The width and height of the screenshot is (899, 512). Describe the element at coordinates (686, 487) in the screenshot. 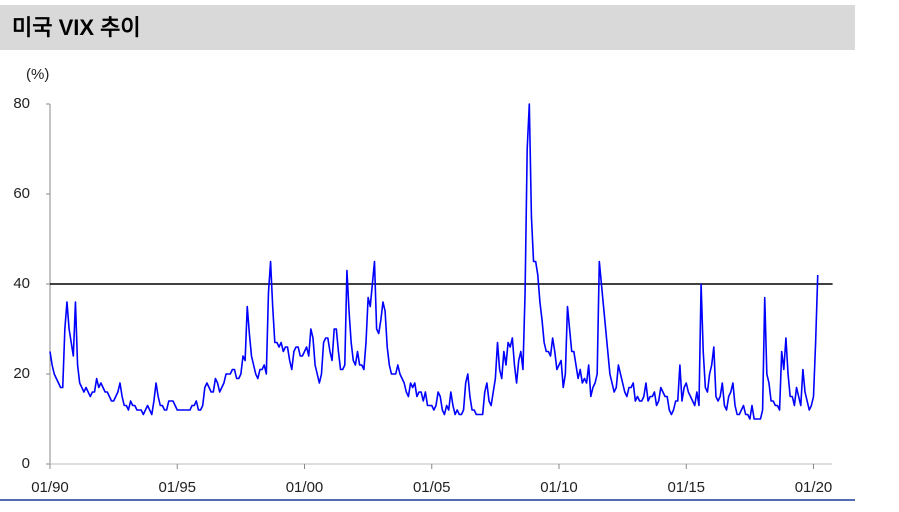

I see `x-tick-label: 01/15` at that location.